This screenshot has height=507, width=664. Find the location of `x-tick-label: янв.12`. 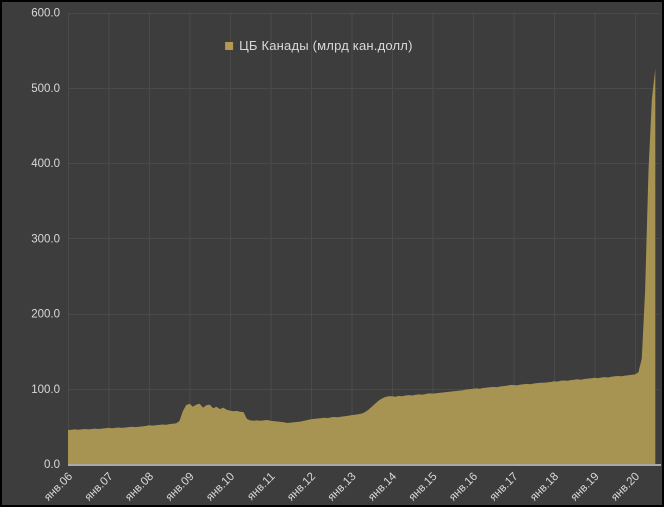

x-tick-label: янв.12 is located at coordinates (301, 487).